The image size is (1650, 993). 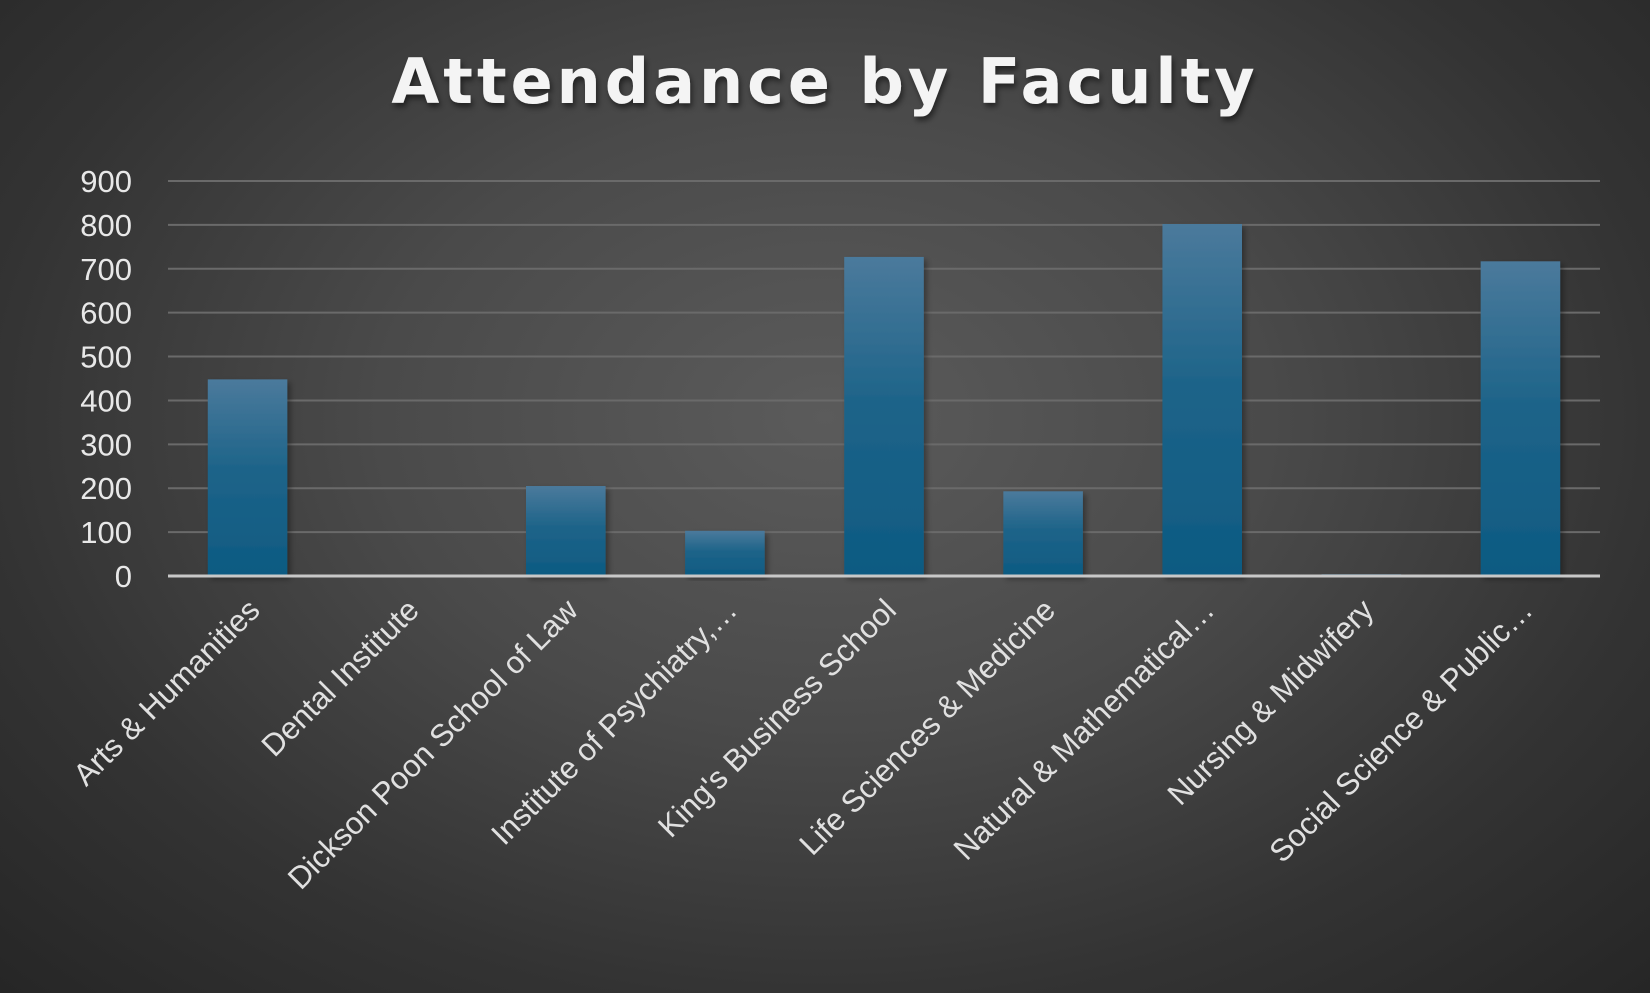 I want to click on x-tick-label: Dental Institute, so click(x=340, y=677).